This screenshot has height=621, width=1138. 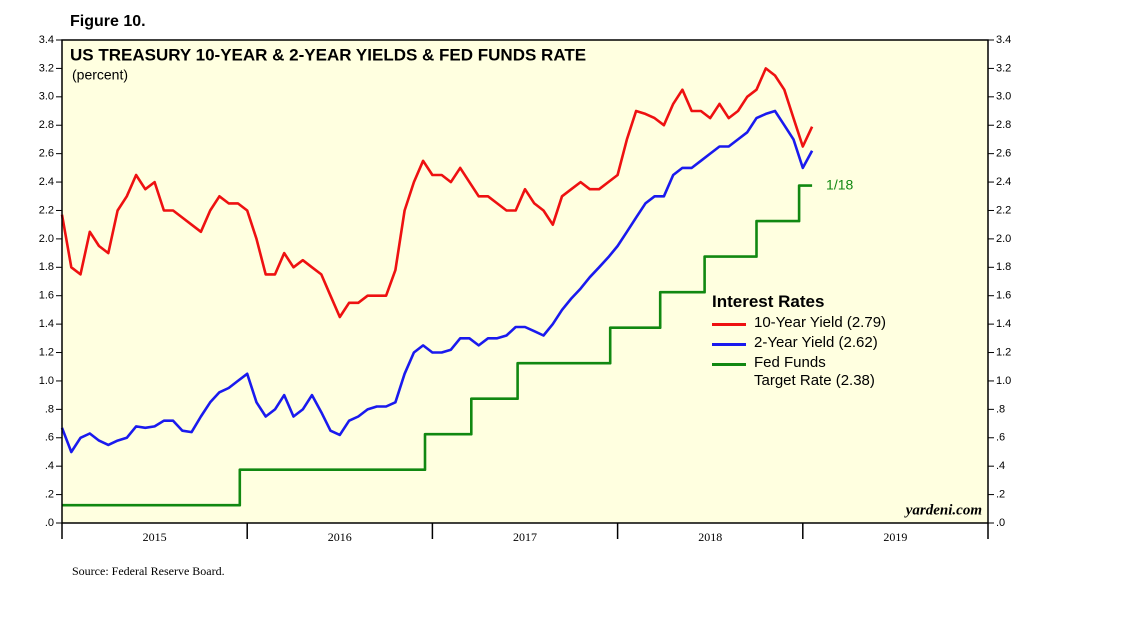 I want to click on legend-entry: 10-Year Yield (2.79), so click(x=799, y=324).